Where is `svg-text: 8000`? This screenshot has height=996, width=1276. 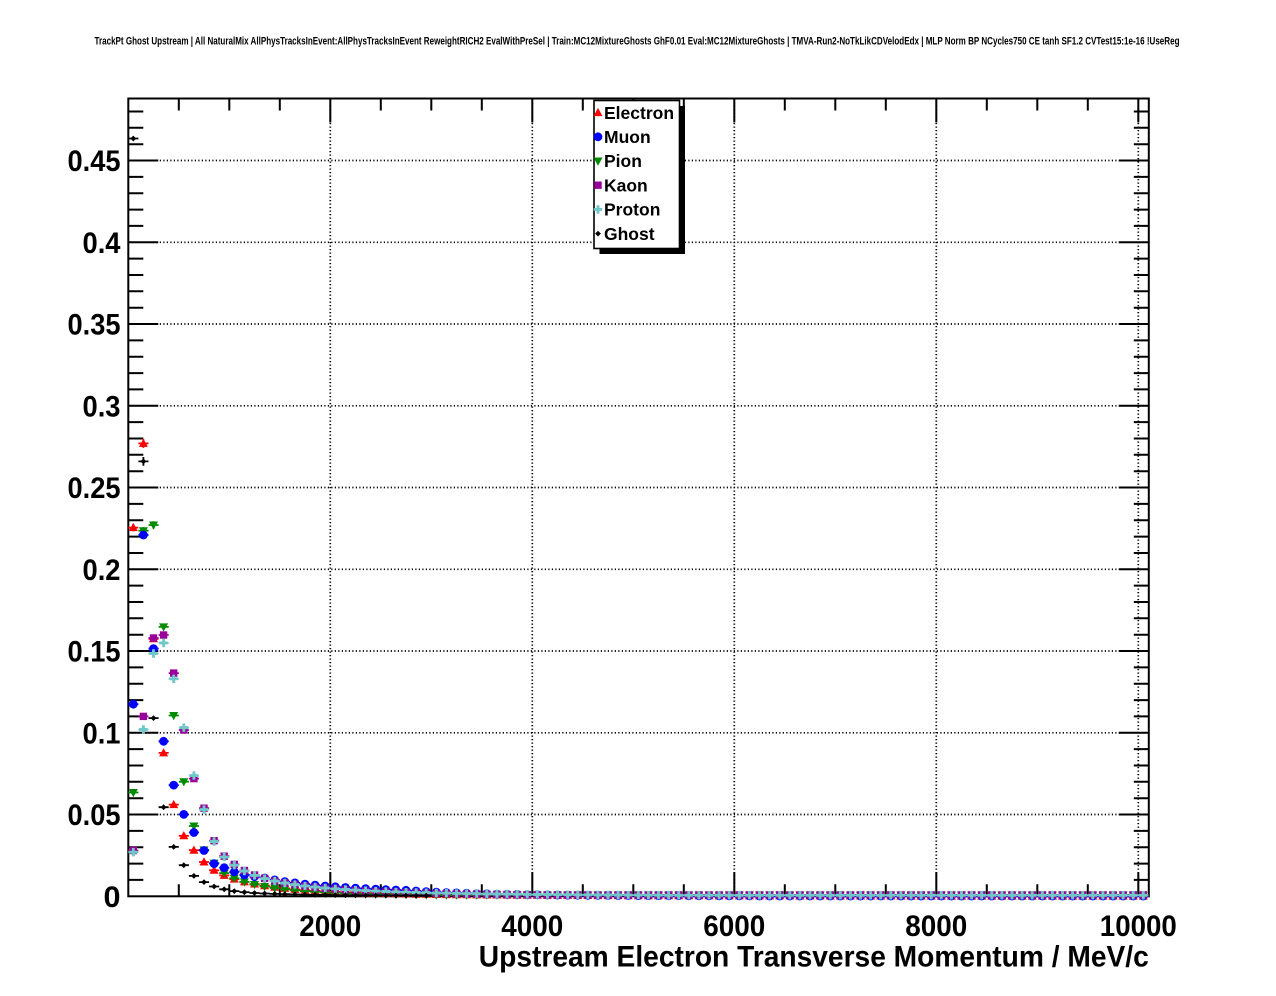 svg-text: 8000 is located at coordinates (936, 926).